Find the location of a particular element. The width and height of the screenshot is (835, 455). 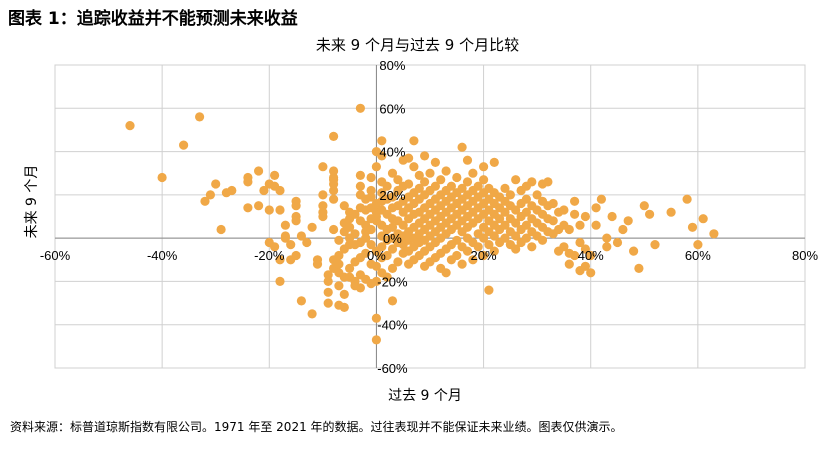

y-axis-title: 未来 9 个月 is located at coordinates (32, 202).